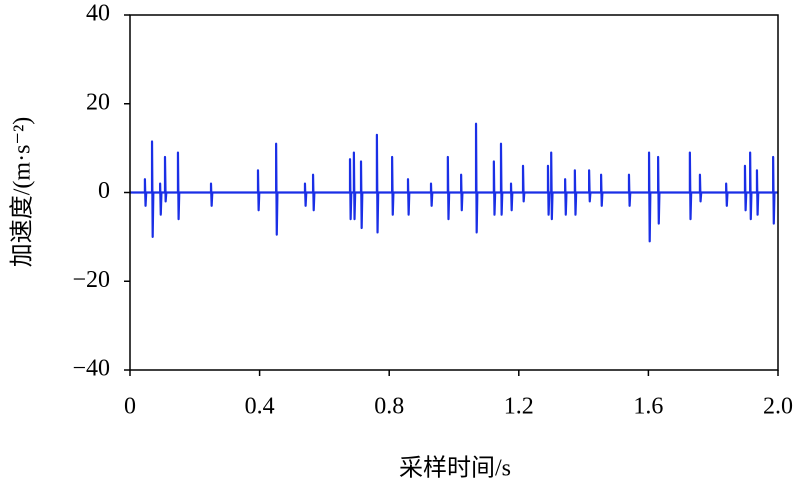 The height and width of the screenshot is (494, 800). Describe the element at coordinates (455, 468) in the screenshot. I see `x-axis-label: 采样时间/s` at that location.